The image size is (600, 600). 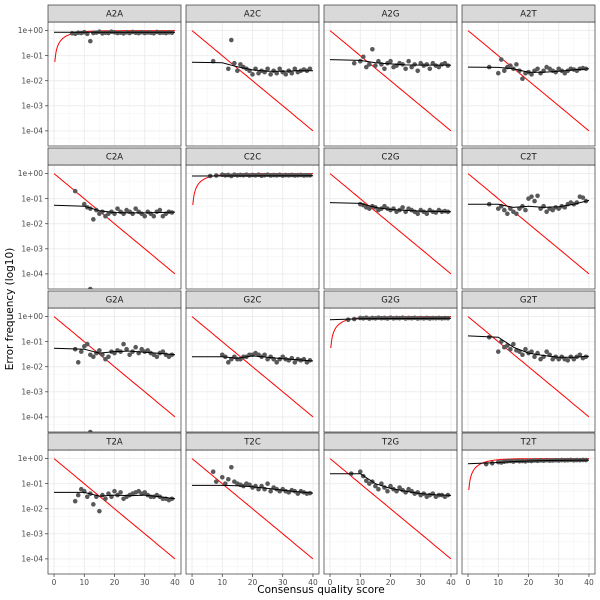 I want to click on facet-panel-t2c: T2C, so click(x=252, y=503).